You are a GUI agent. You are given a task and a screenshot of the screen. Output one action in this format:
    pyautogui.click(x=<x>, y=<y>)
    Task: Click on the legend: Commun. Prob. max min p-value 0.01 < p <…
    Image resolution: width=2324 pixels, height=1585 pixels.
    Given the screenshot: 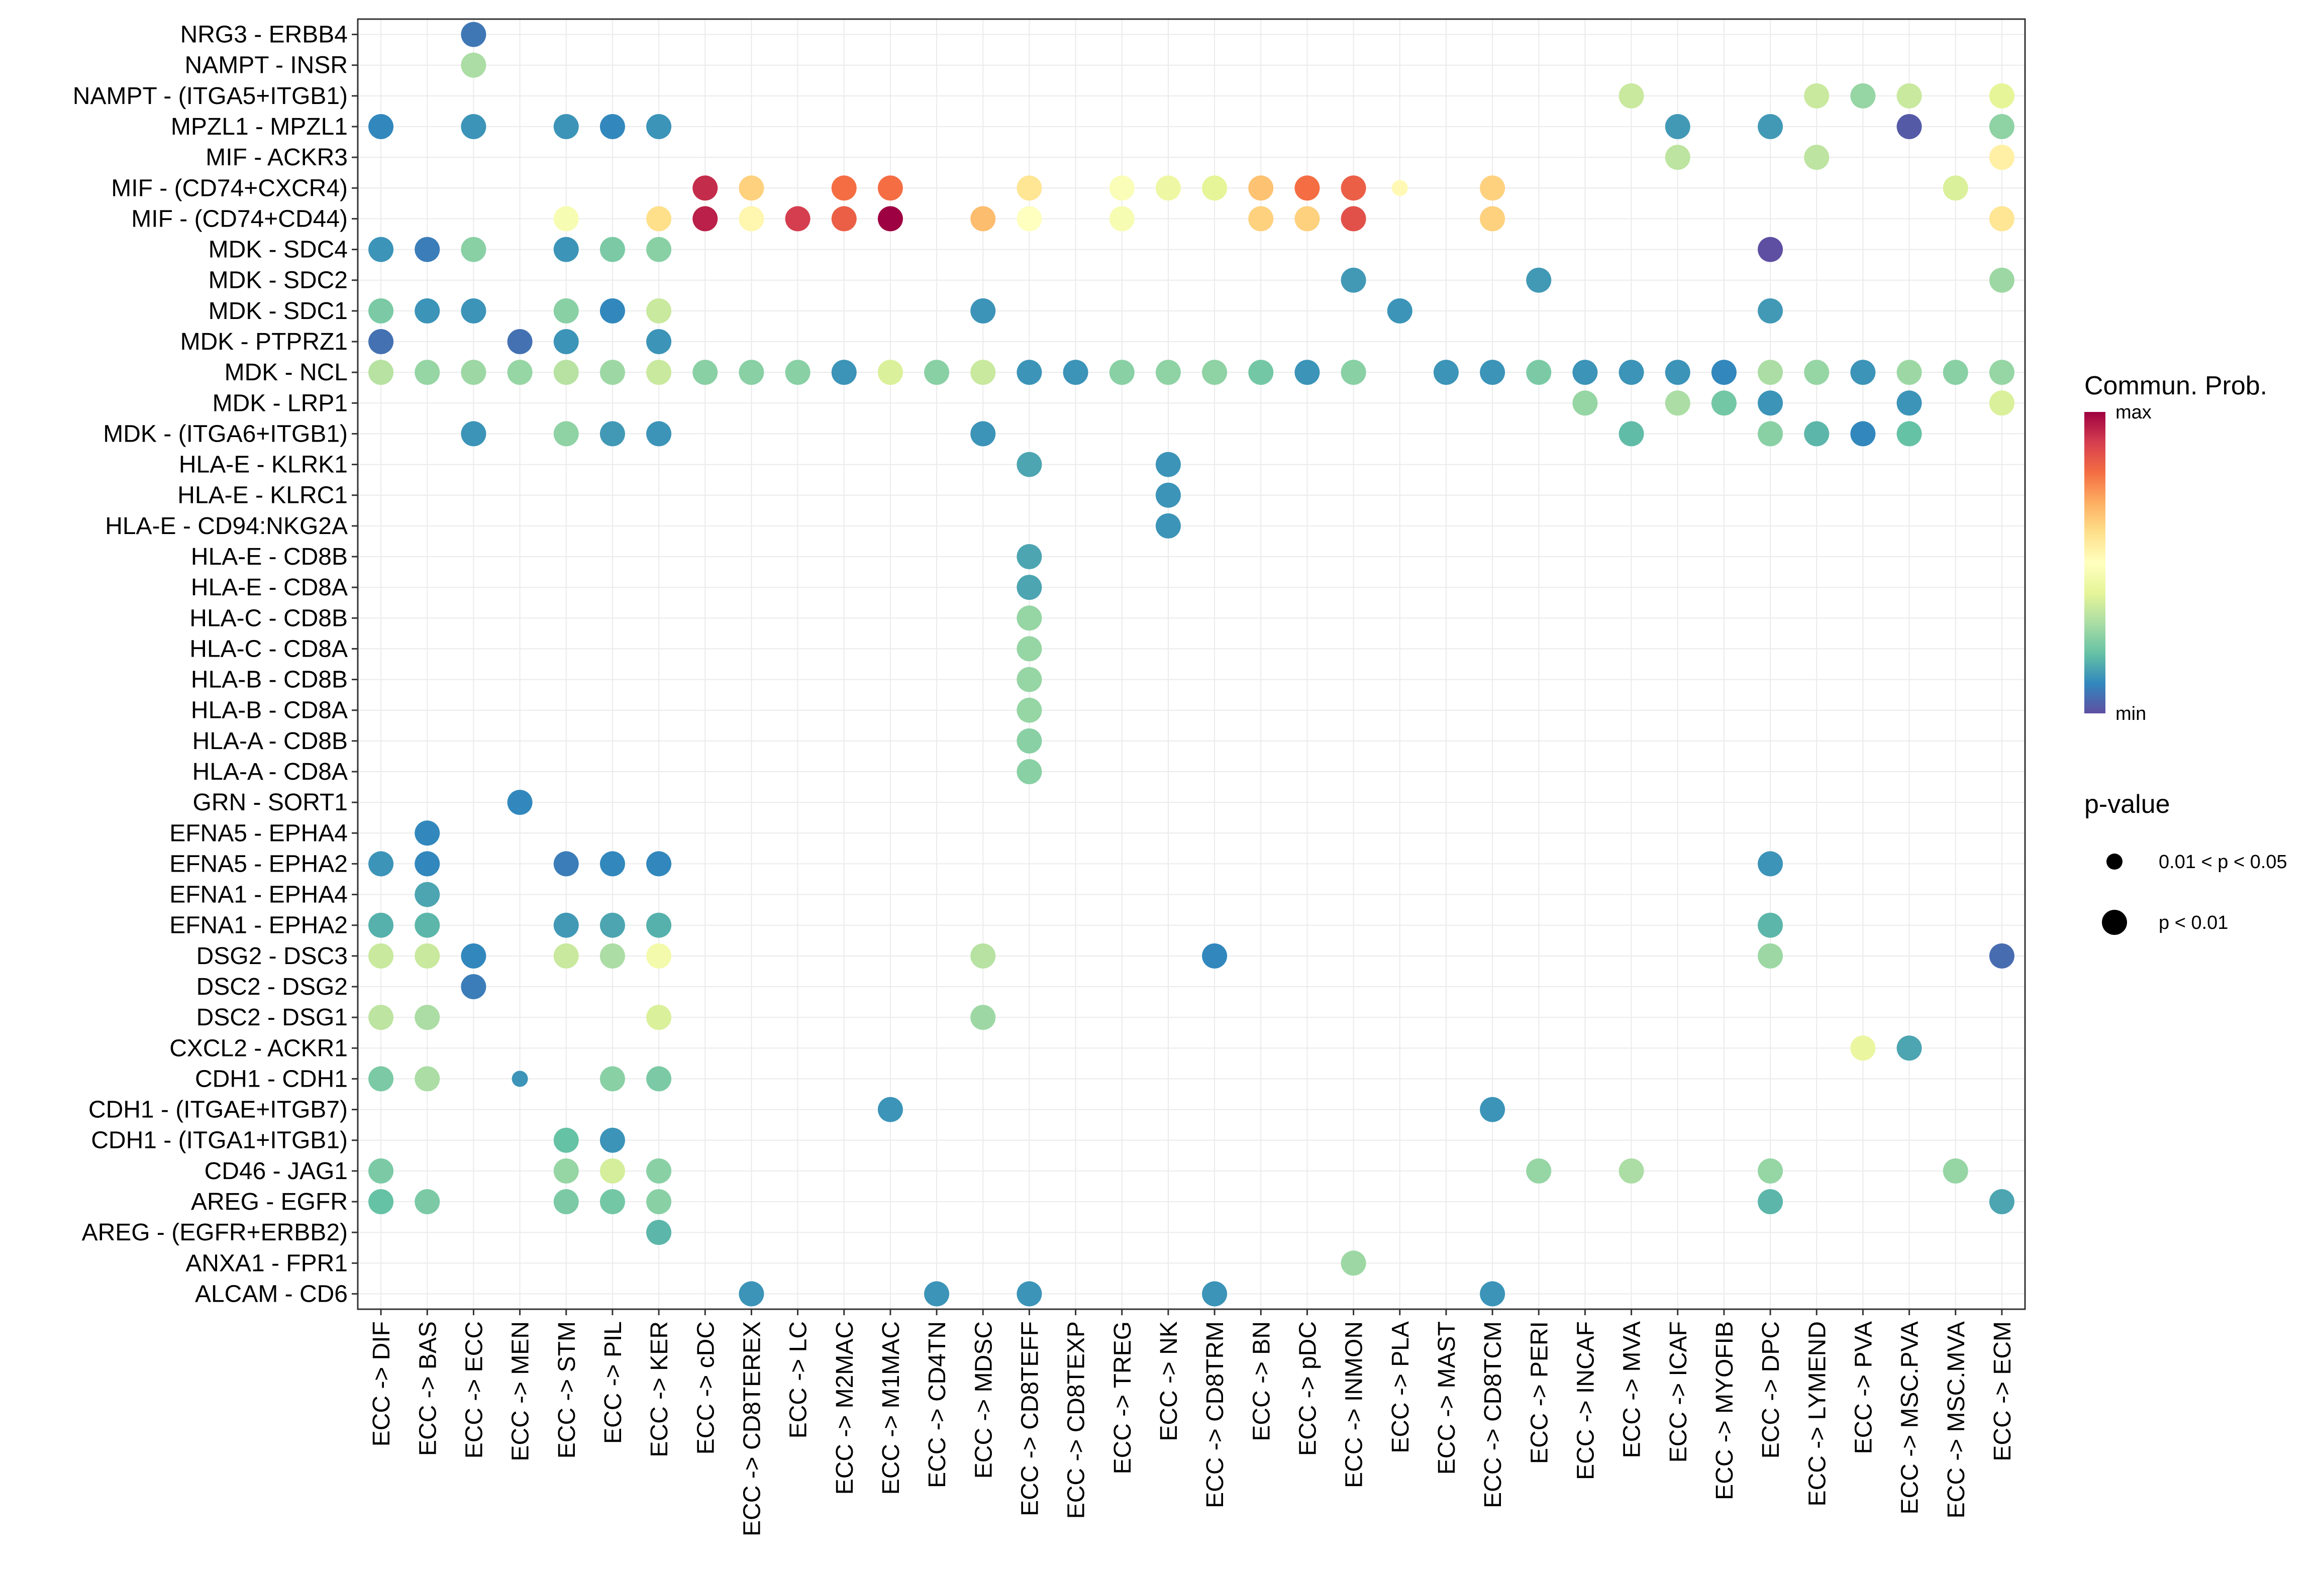 What is the action you would take?
    pyautogui.click(x=2185, y=653)
    